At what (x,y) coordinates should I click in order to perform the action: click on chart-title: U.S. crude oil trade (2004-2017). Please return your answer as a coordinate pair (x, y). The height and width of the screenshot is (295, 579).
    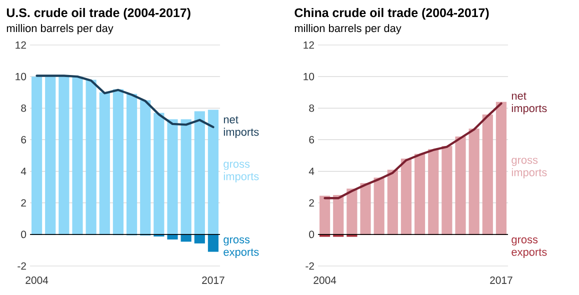
    Looking at the image, I should click on (98, 14).